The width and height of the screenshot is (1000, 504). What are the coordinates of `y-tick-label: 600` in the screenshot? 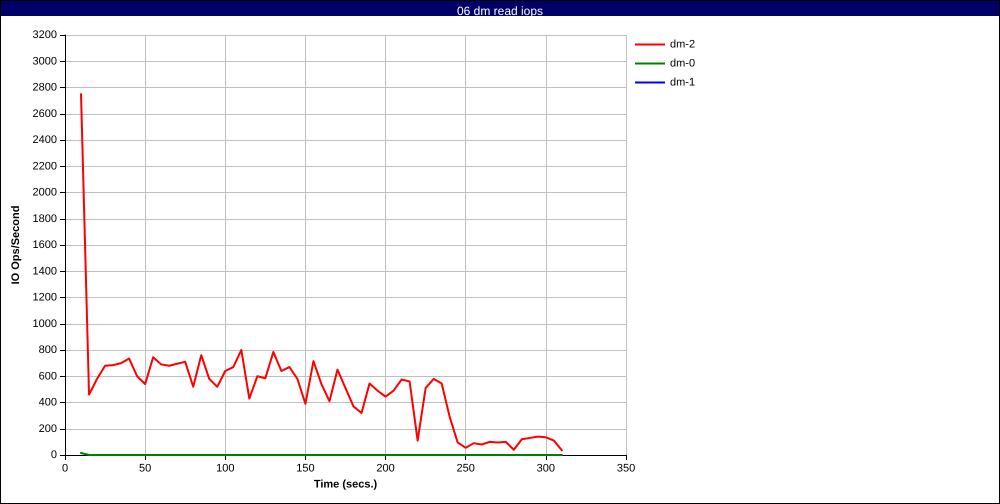 It's located at (47, 376).